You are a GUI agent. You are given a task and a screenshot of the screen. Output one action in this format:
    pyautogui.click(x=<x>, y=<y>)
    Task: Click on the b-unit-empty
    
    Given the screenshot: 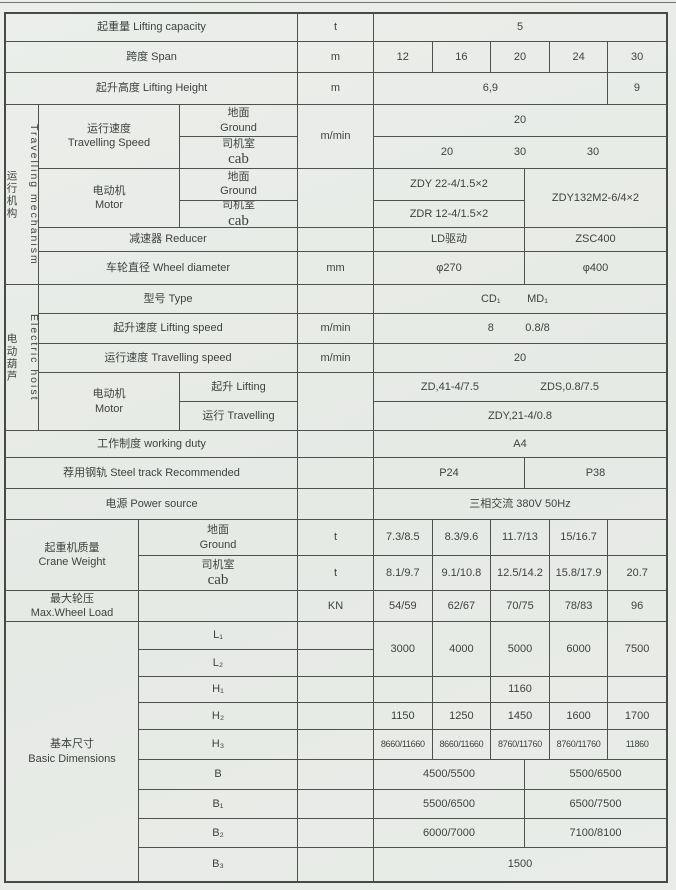 What is the action you would take?
    pyautogui.click(x=336, y=774)
    